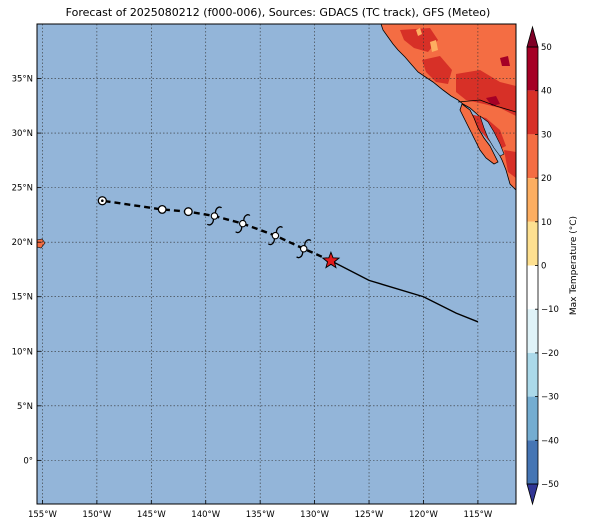  I want to click on colorbar-extend-min, so click(532, 494).